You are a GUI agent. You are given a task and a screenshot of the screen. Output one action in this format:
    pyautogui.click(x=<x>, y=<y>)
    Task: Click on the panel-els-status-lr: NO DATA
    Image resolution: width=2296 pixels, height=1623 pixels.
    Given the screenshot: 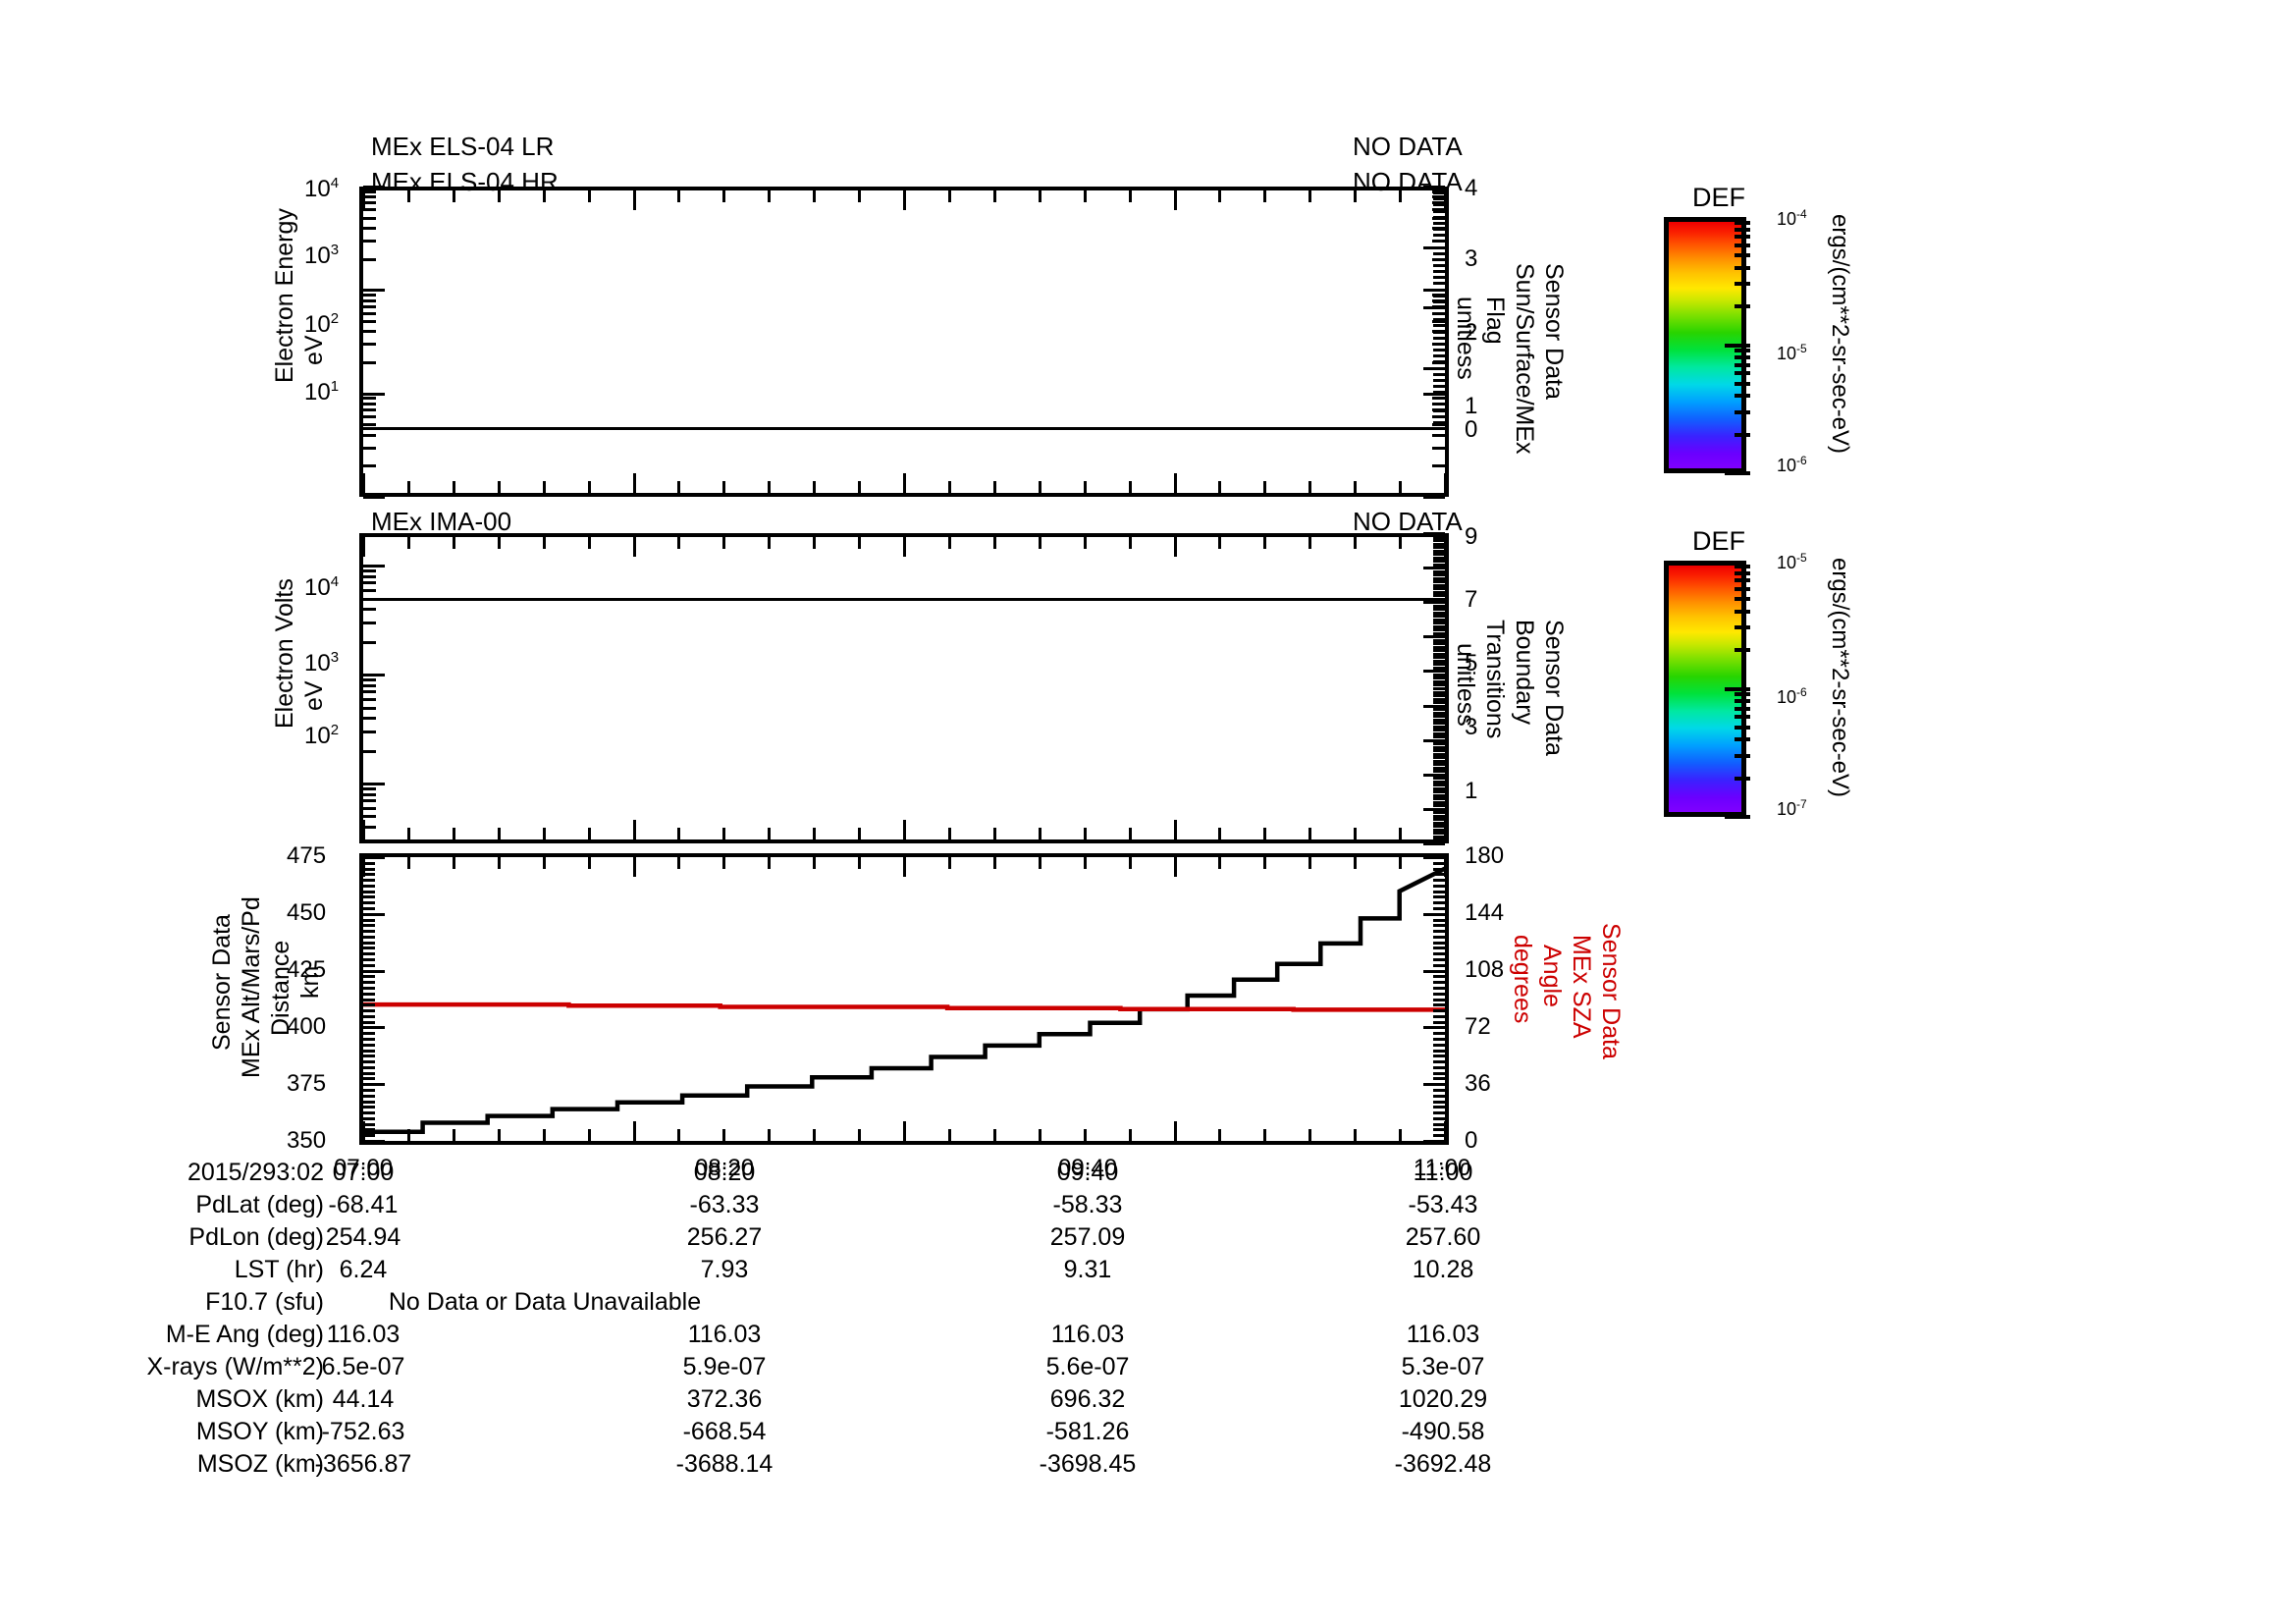 What is the action you would take?
    pyautogui.click(x=1408, y=146)
    